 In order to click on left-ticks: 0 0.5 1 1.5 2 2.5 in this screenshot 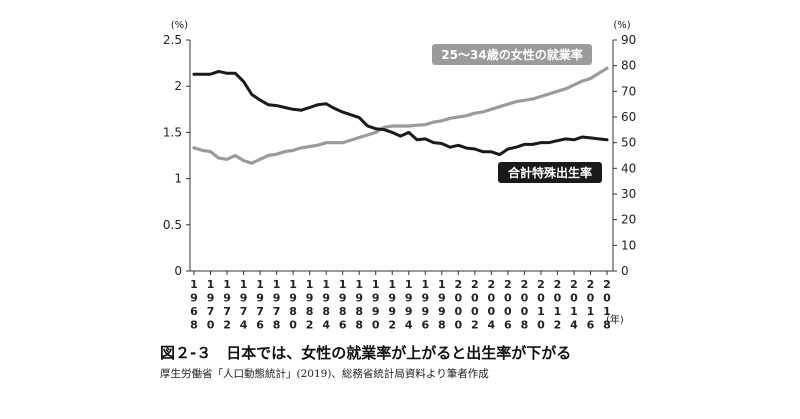, I will do `click(176, 155)`.